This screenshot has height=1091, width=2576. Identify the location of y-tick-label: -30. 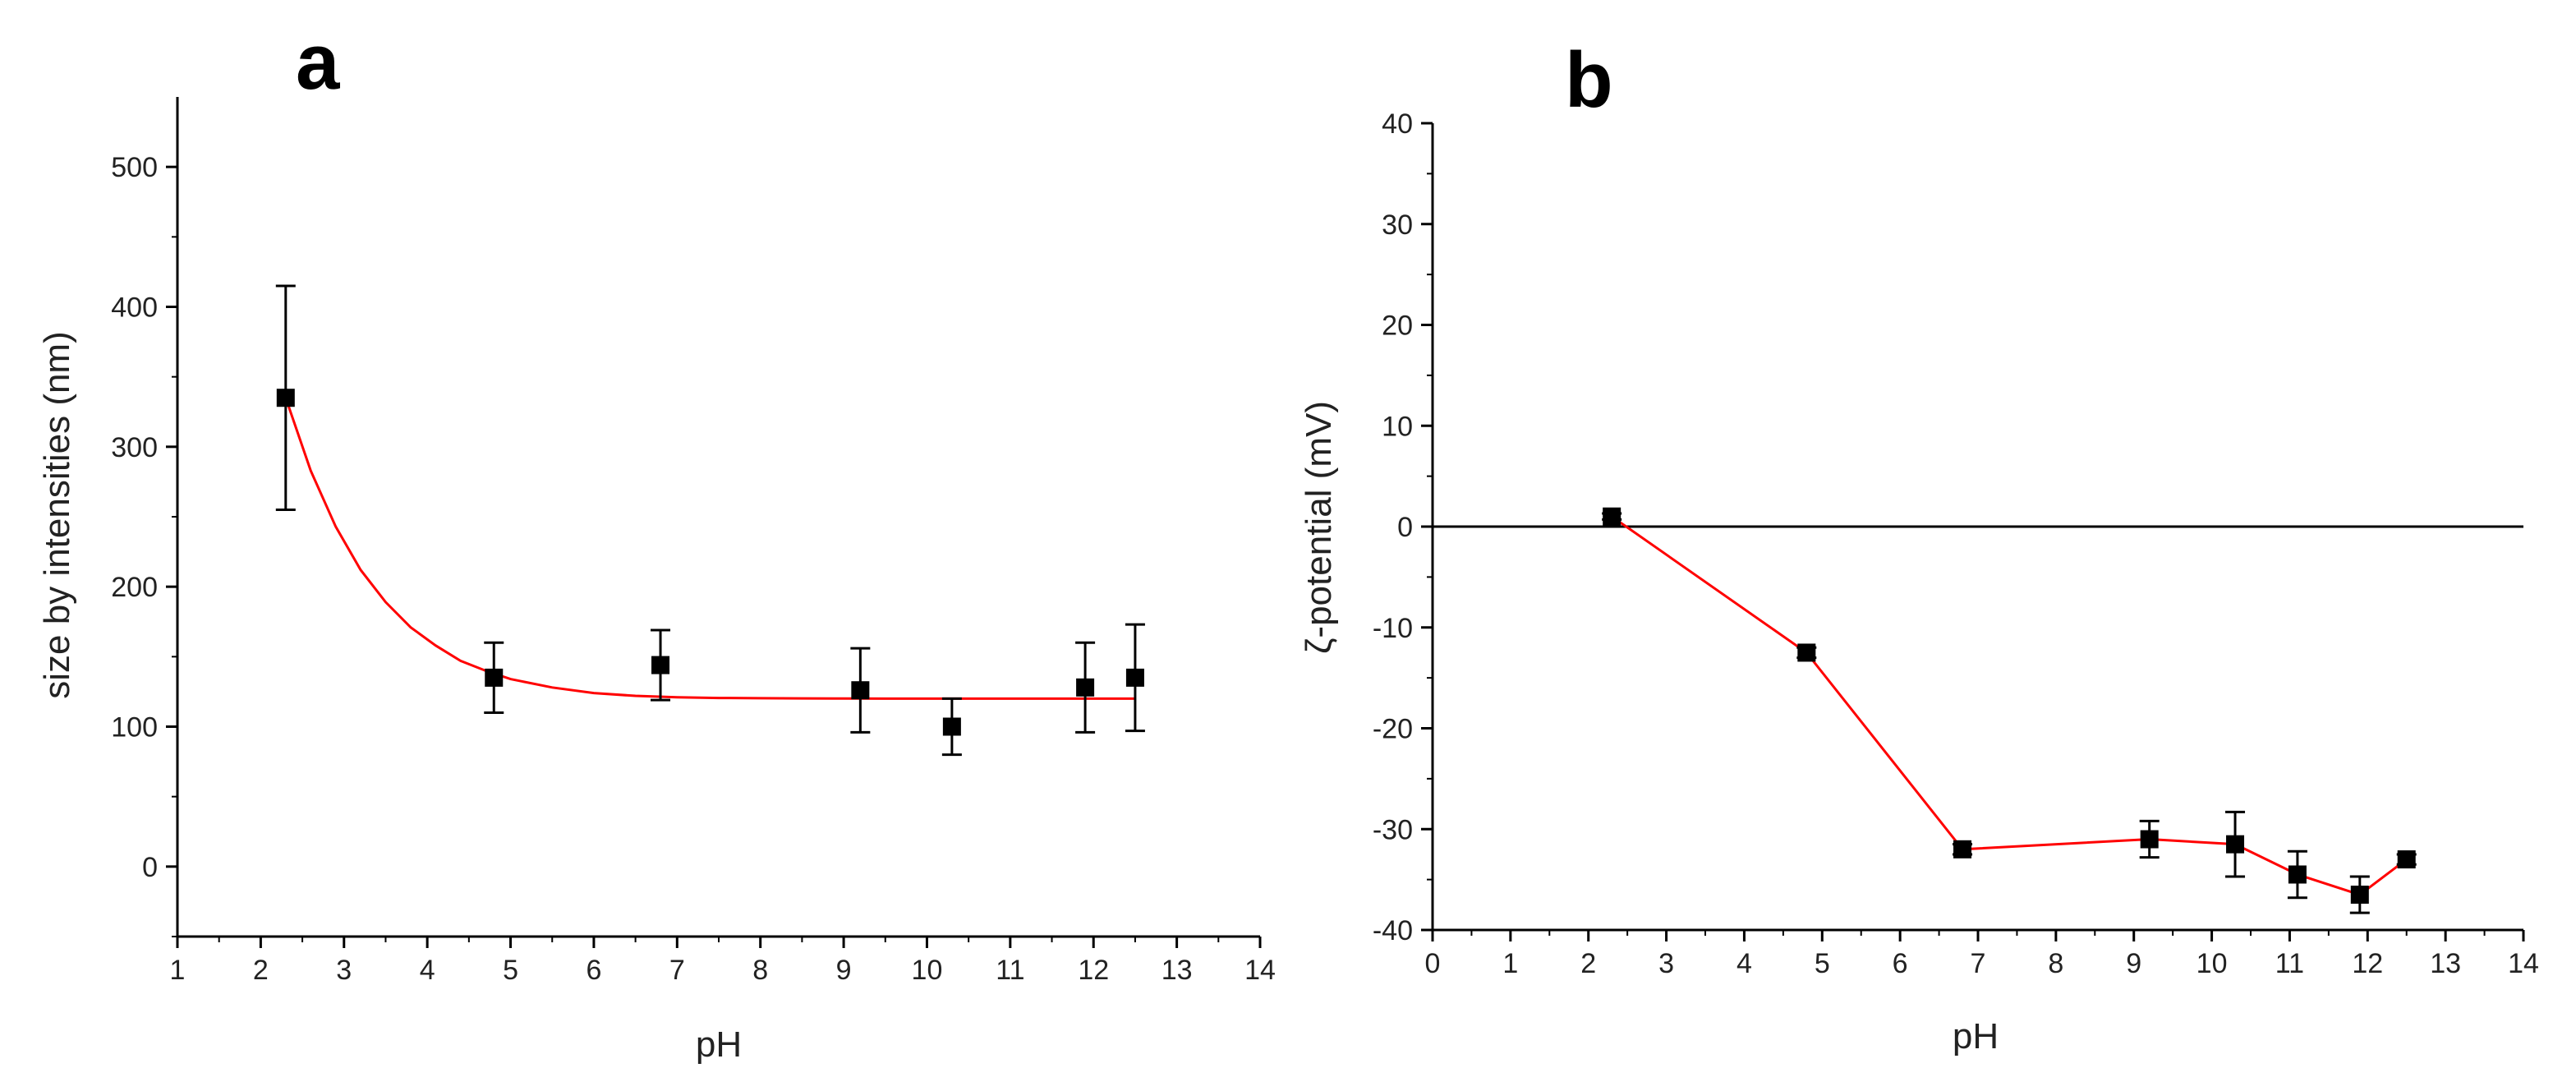
(1393, 829).